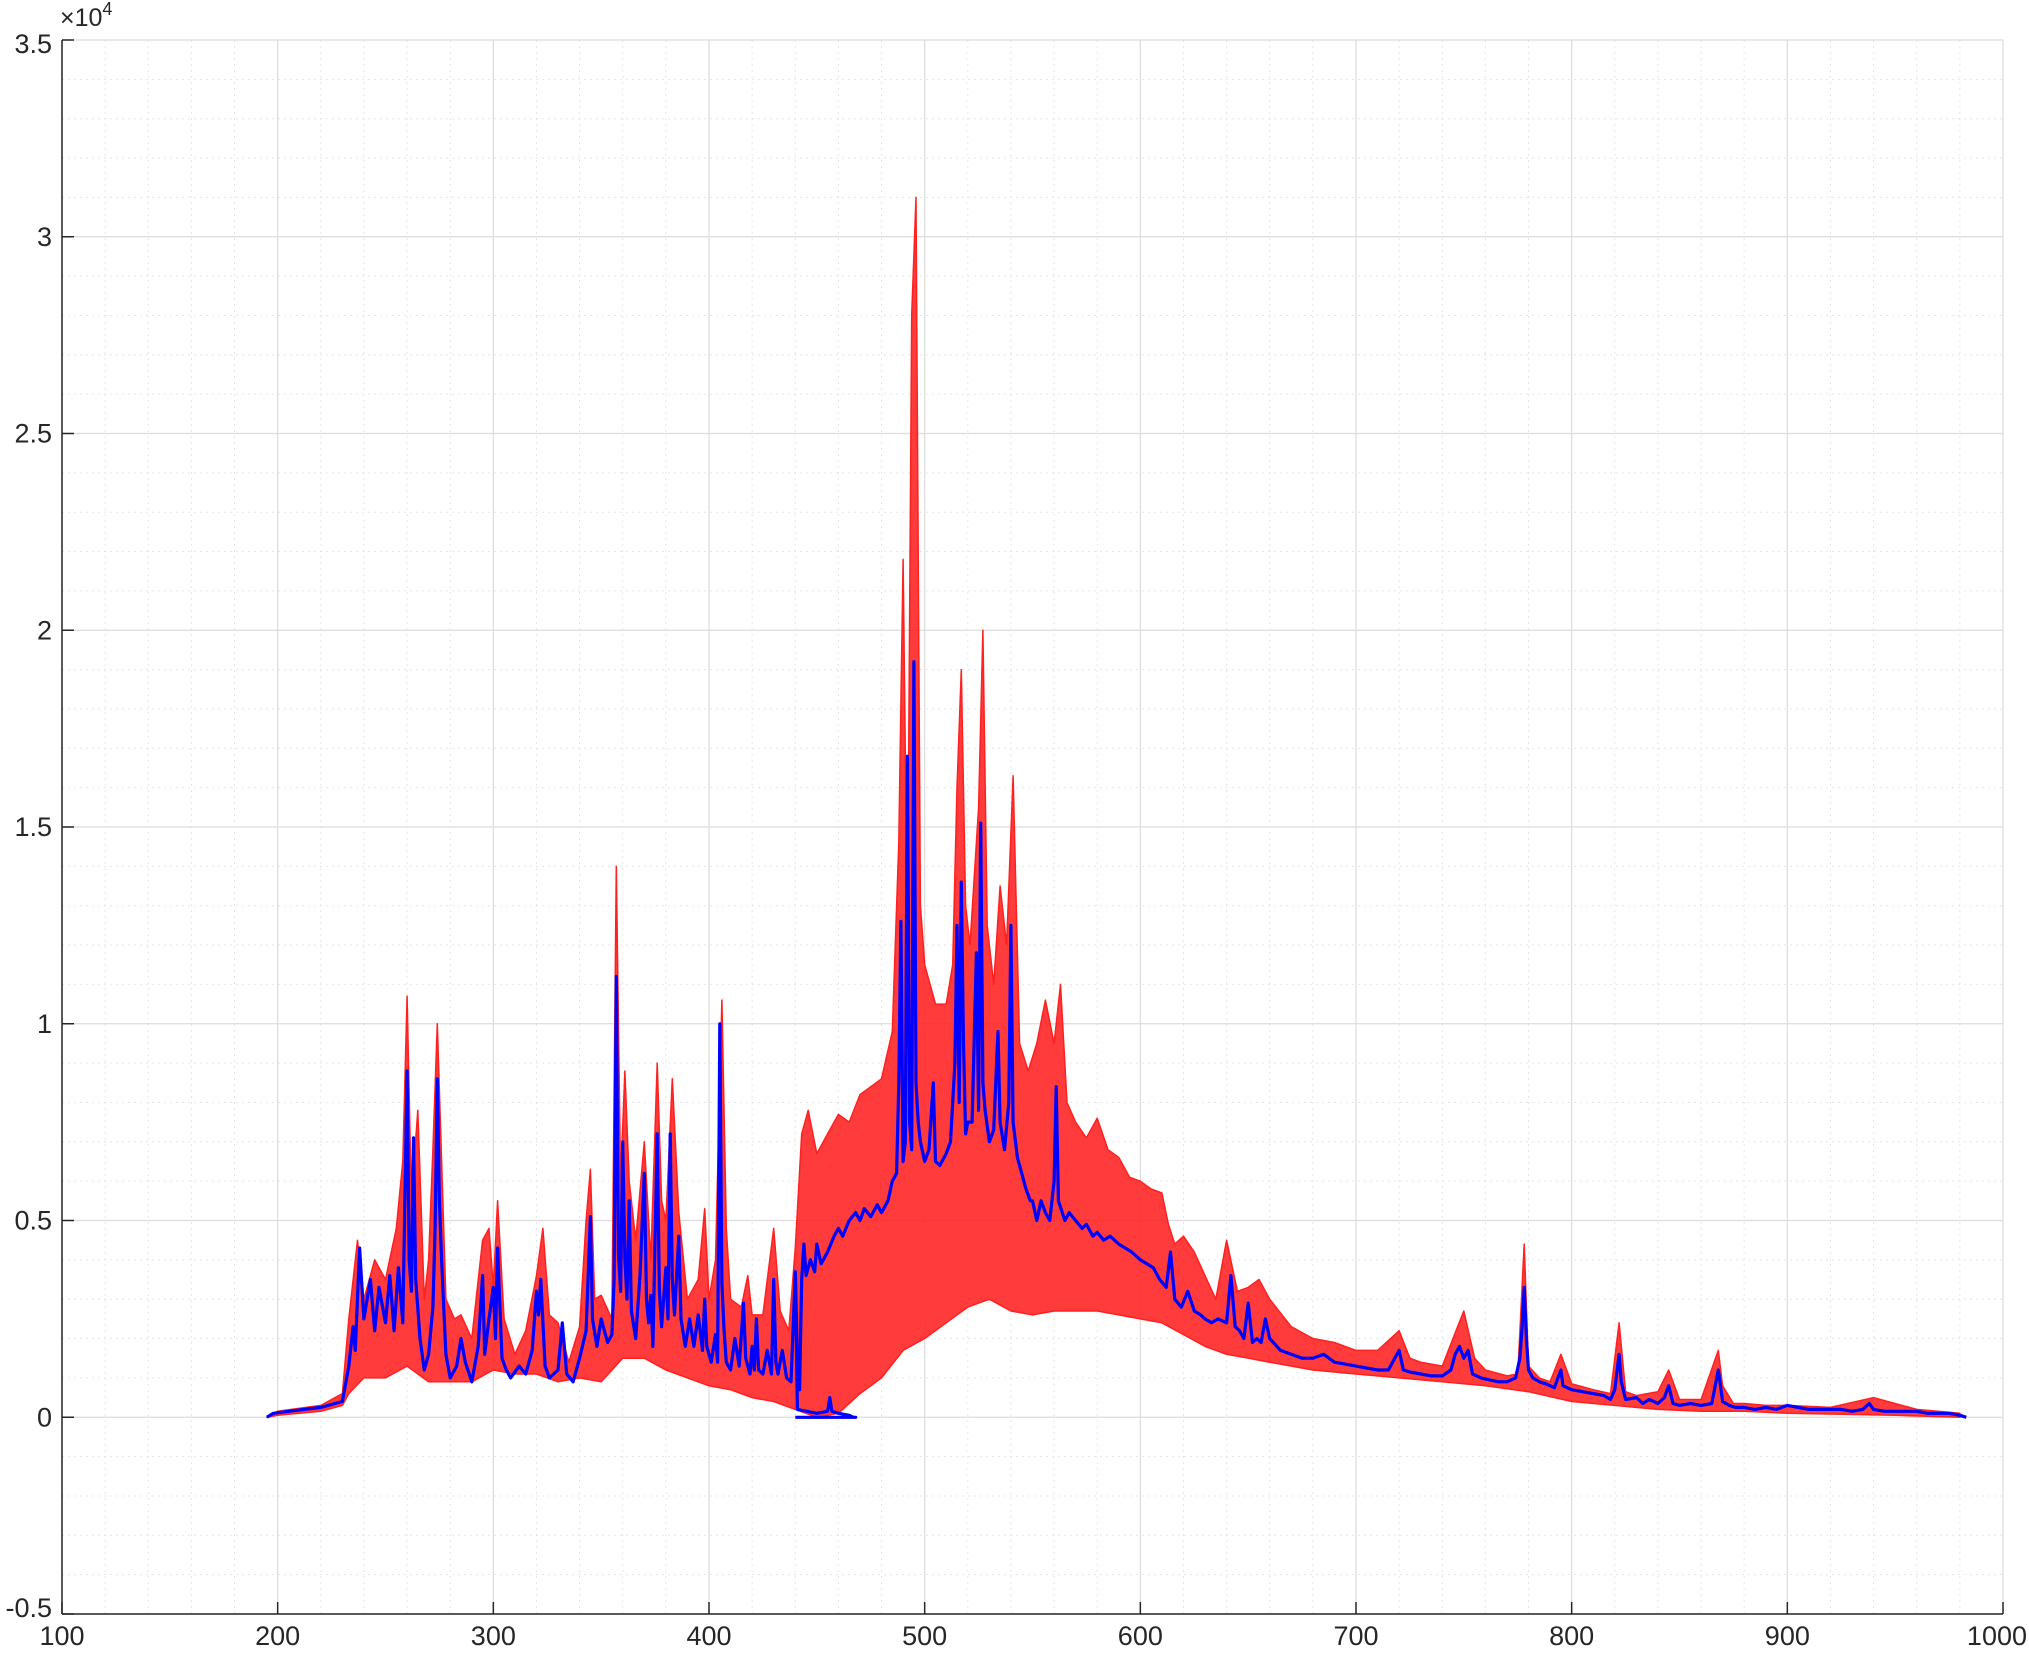 The width and height of the screenshot is (2029, 1656). Describe the element at coordinates (44, 237) in the screenshot. I see `y-tick-label: 3` at that location.